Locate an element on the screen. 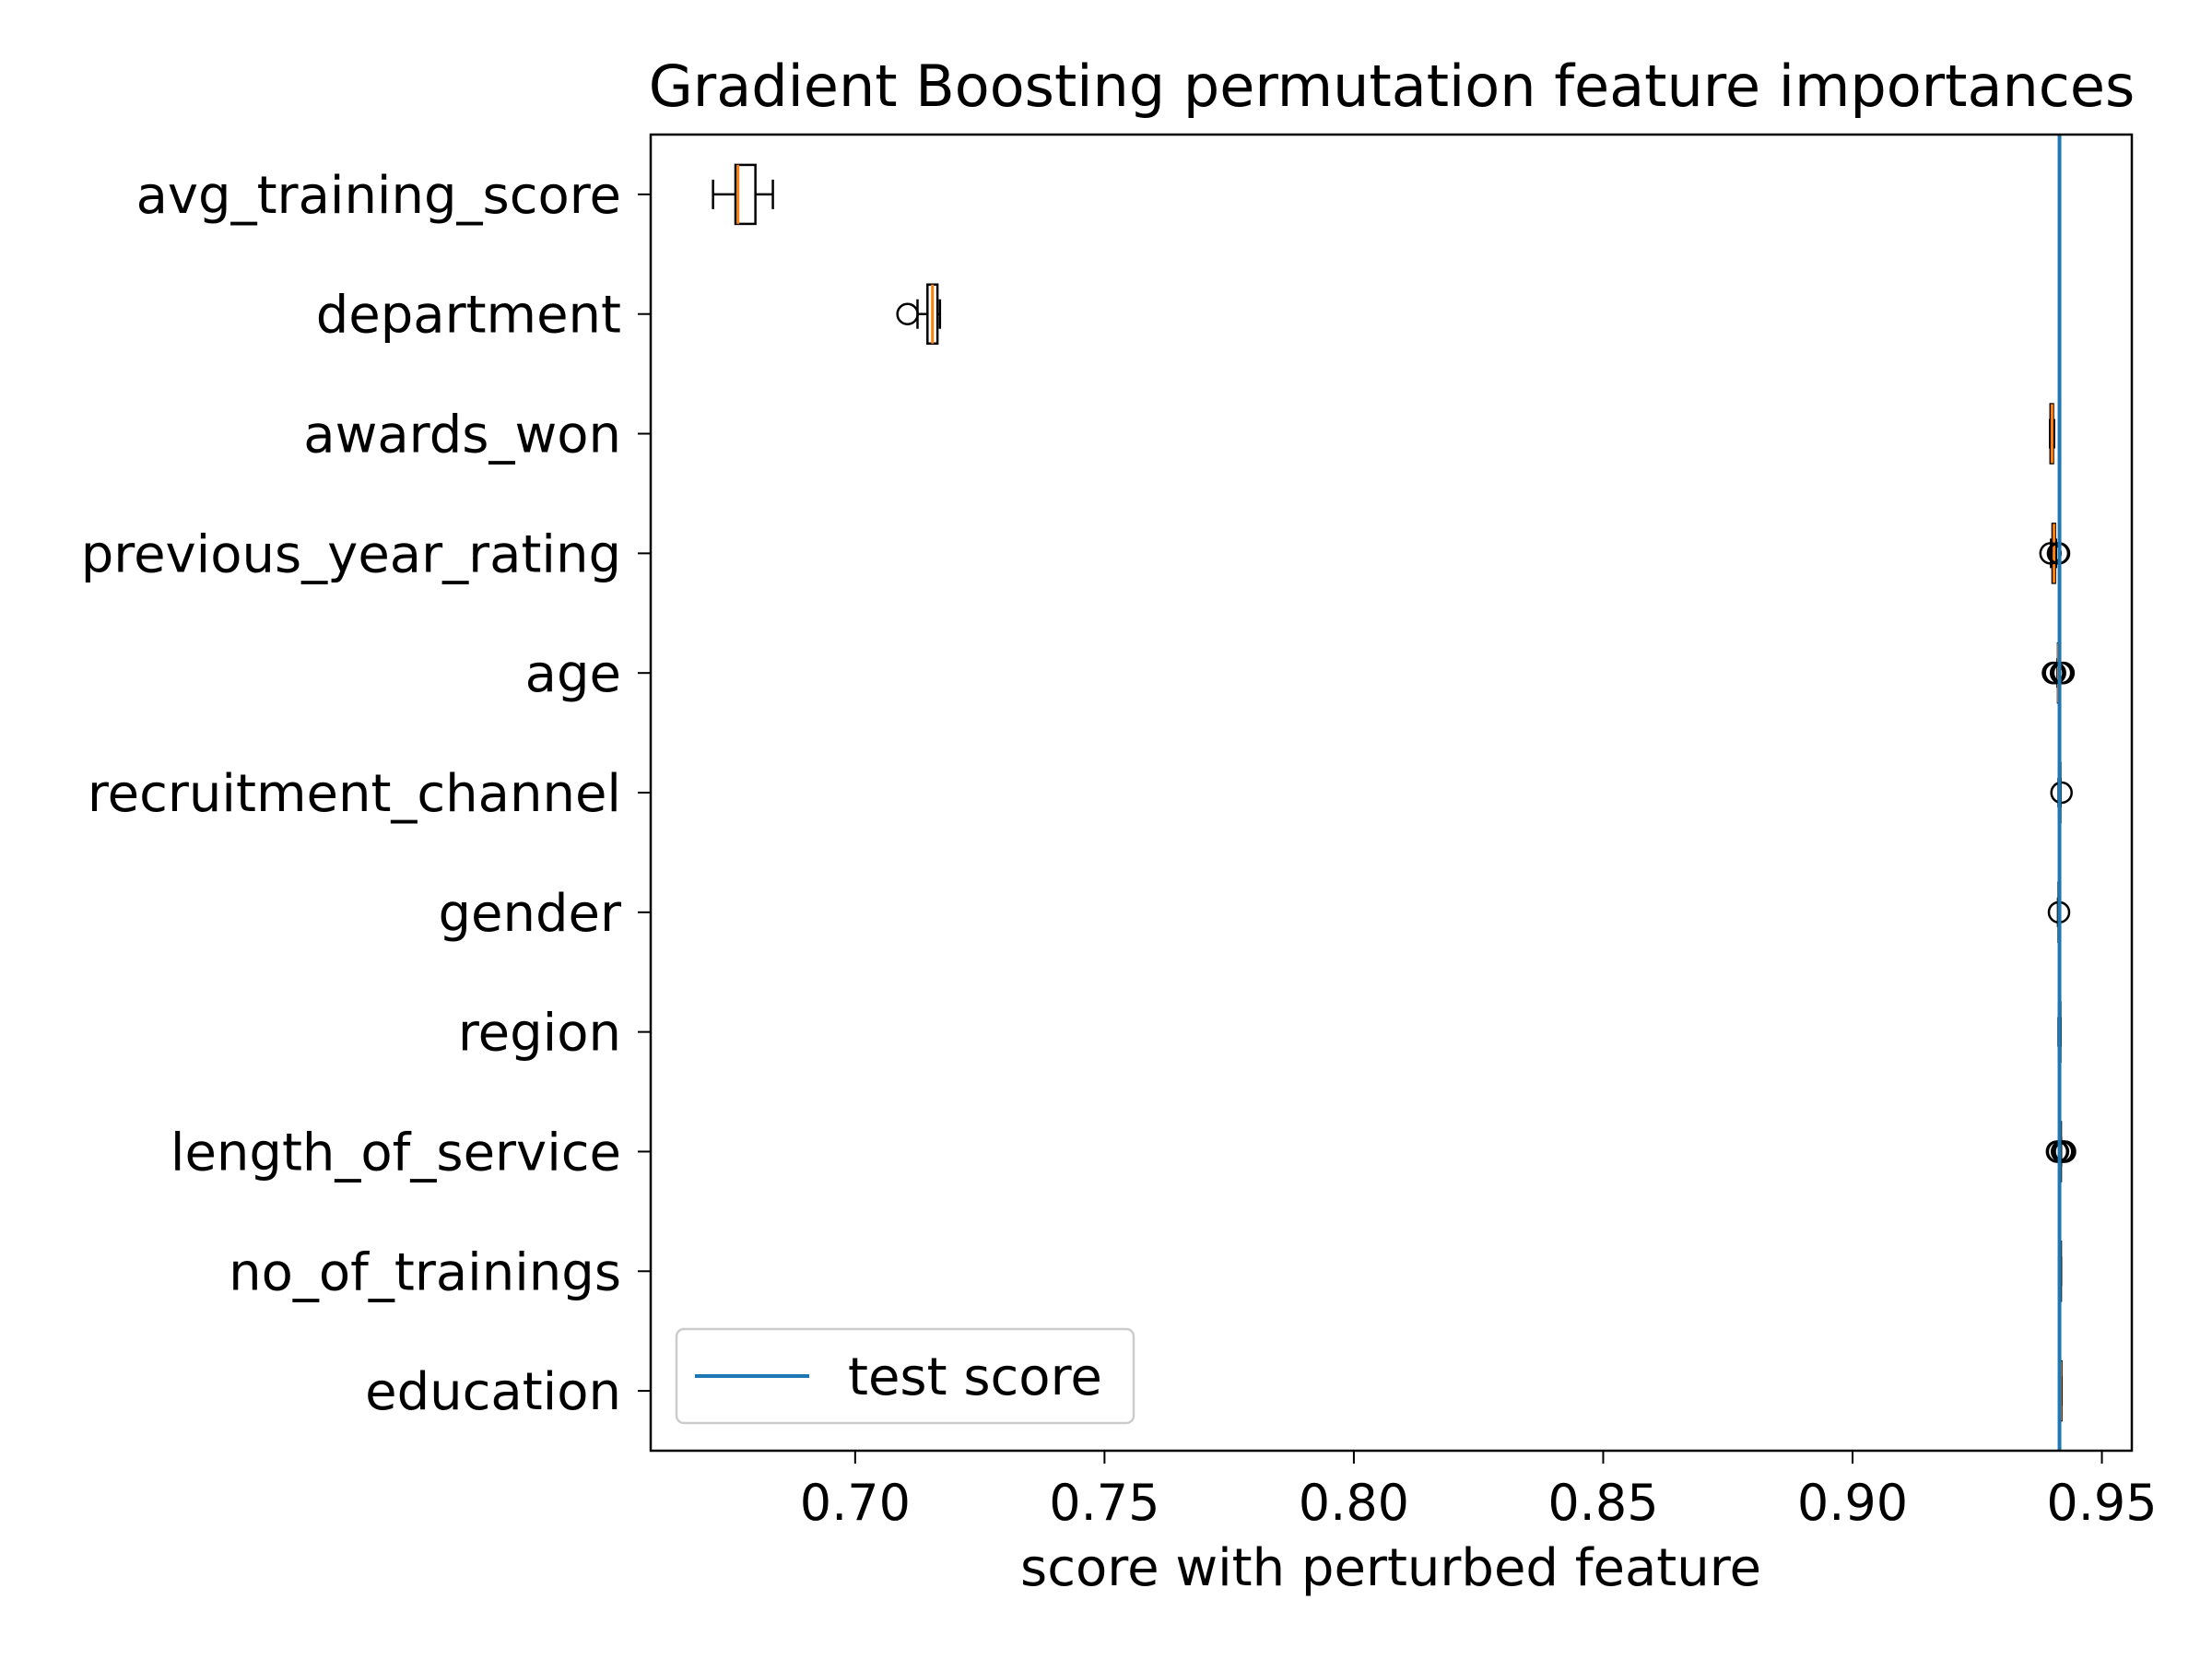  x-tick-label: 0.90 is located at coordinates (1852, 1503).